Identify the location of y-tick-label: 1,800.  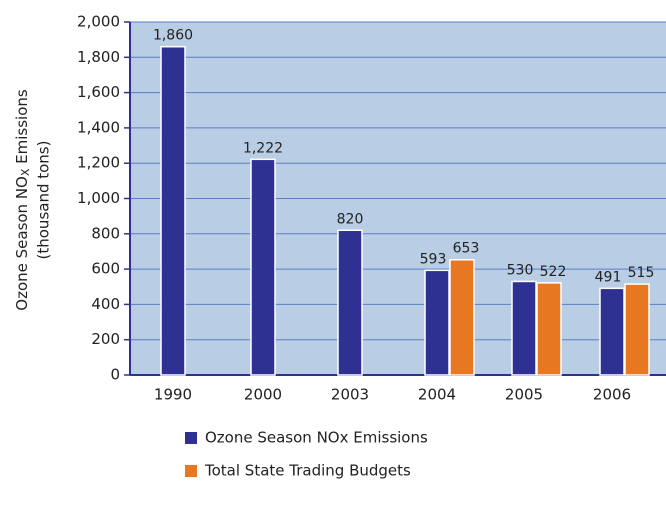
(98, 57).